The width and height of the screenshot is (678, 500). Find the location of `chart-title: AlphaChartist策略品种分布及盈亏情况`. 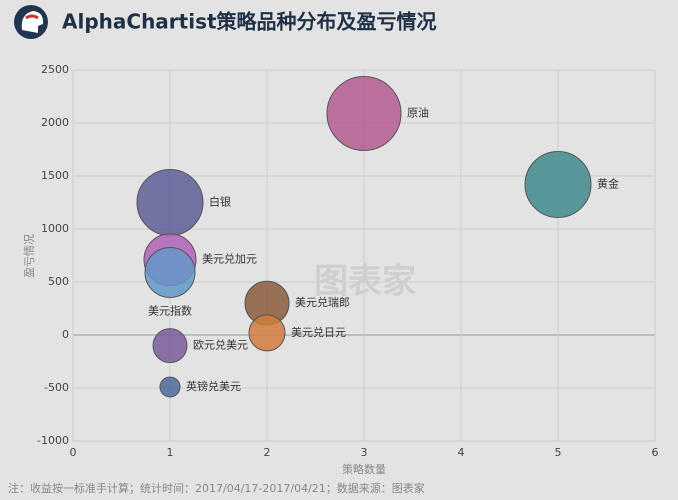

chart-title: AlphaChartist策略品种分布及盈亏情况 is located at coordinates (249, 22).